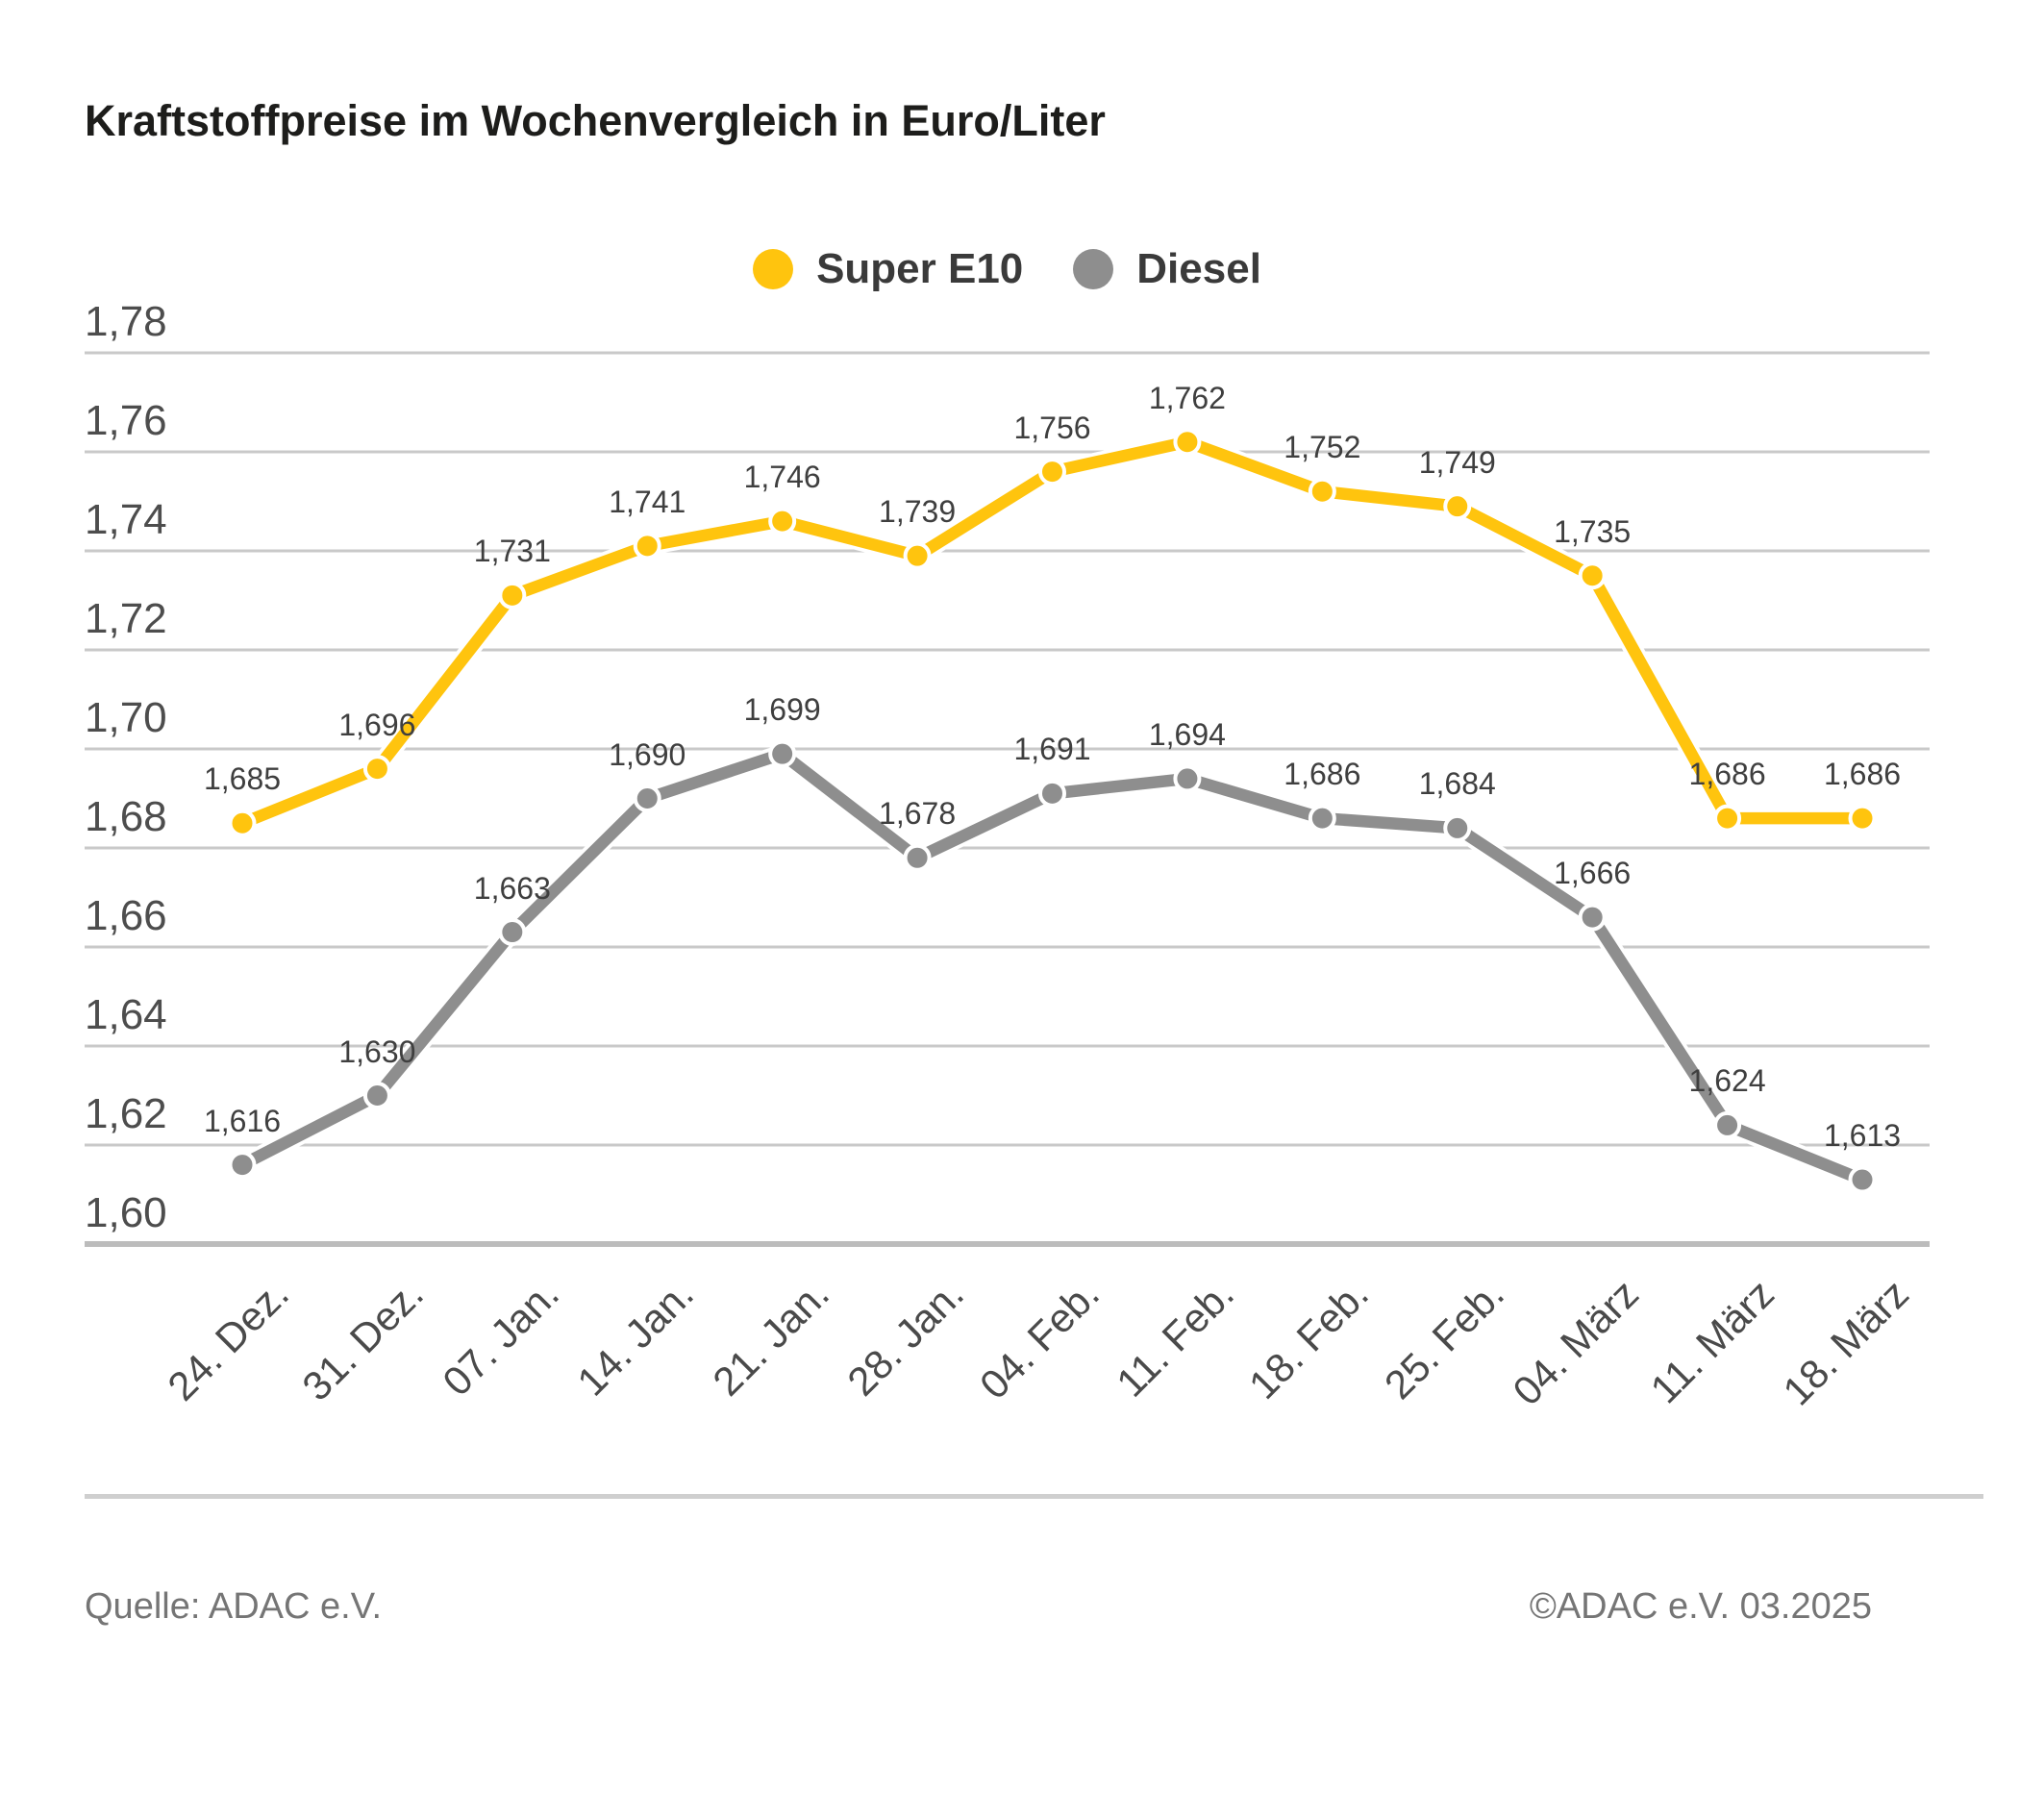 The width and height of the screenshot is (2044, 1793). Describe the element at coordinates (377, 1051) in the screenshot. I see `value-label-diesel-31-dez: 1,630` at that location.